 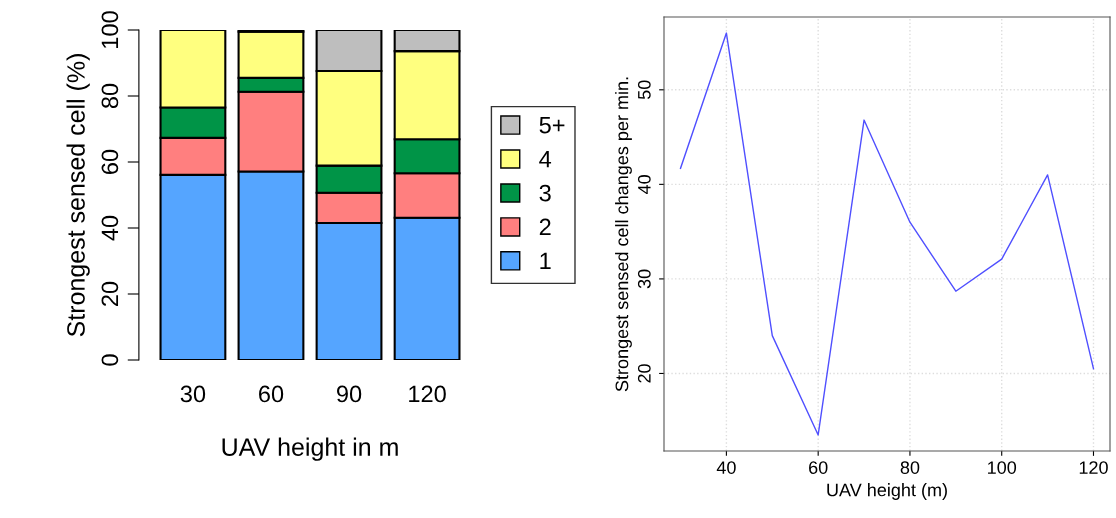 What do you see at coordinates (552, 125) in the screenshot?
I see `legend-label: 5+` at bounding box center [552, 125].